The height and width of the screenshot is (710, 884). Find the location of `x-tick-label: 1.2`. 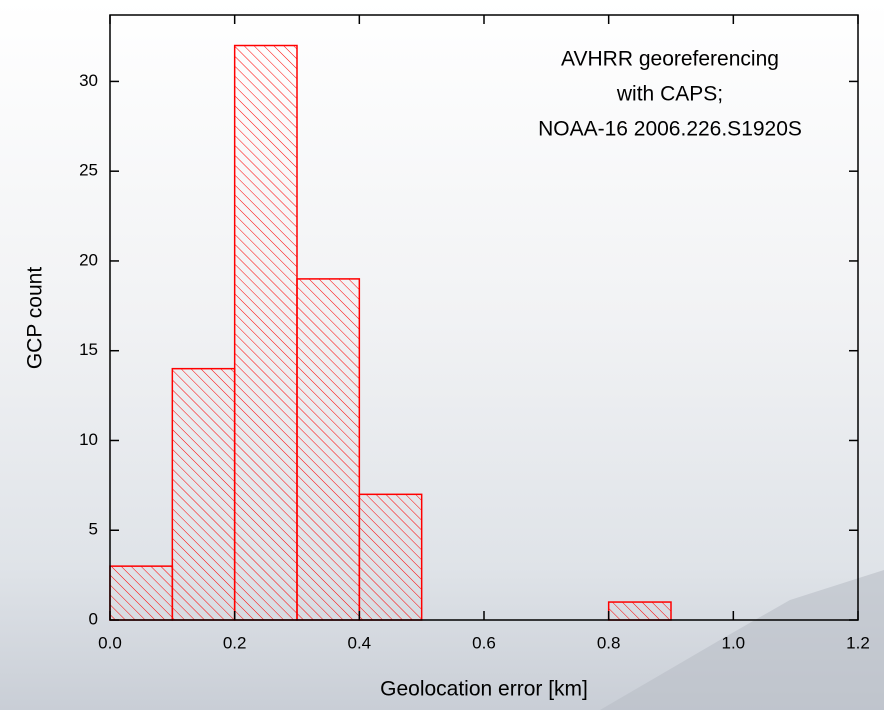

x-tick-label: 1.2 is located at coordinates (858, 642).